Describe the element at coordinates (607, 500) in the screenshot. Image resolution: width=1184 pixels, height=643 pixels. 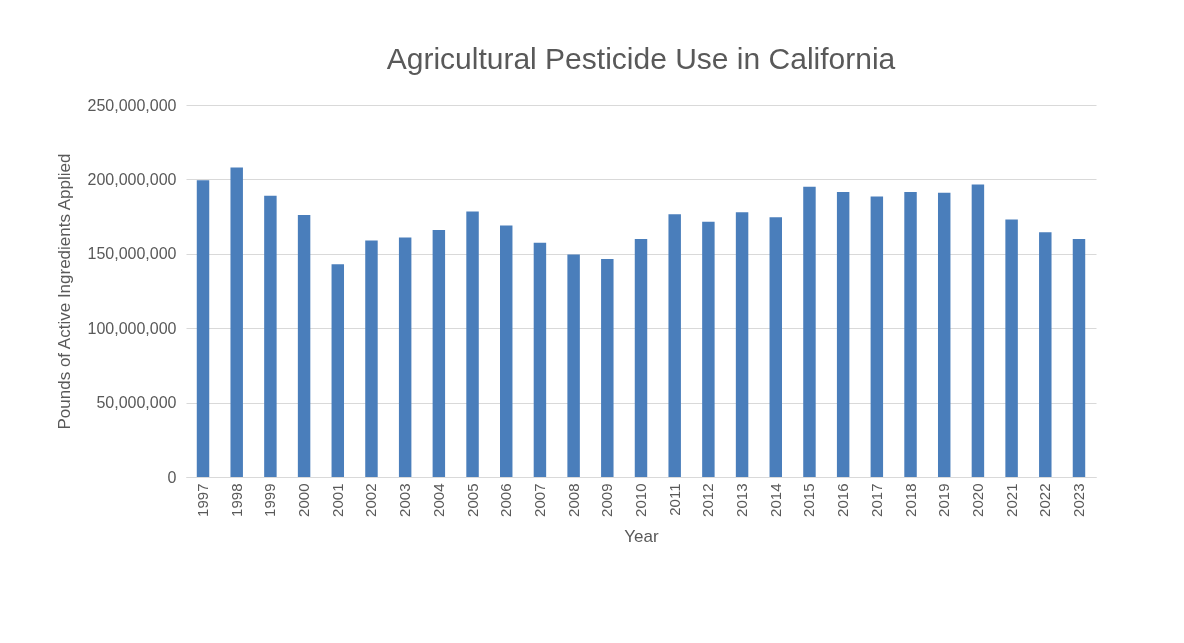
I see `x-tick-label: 2009` at that location.